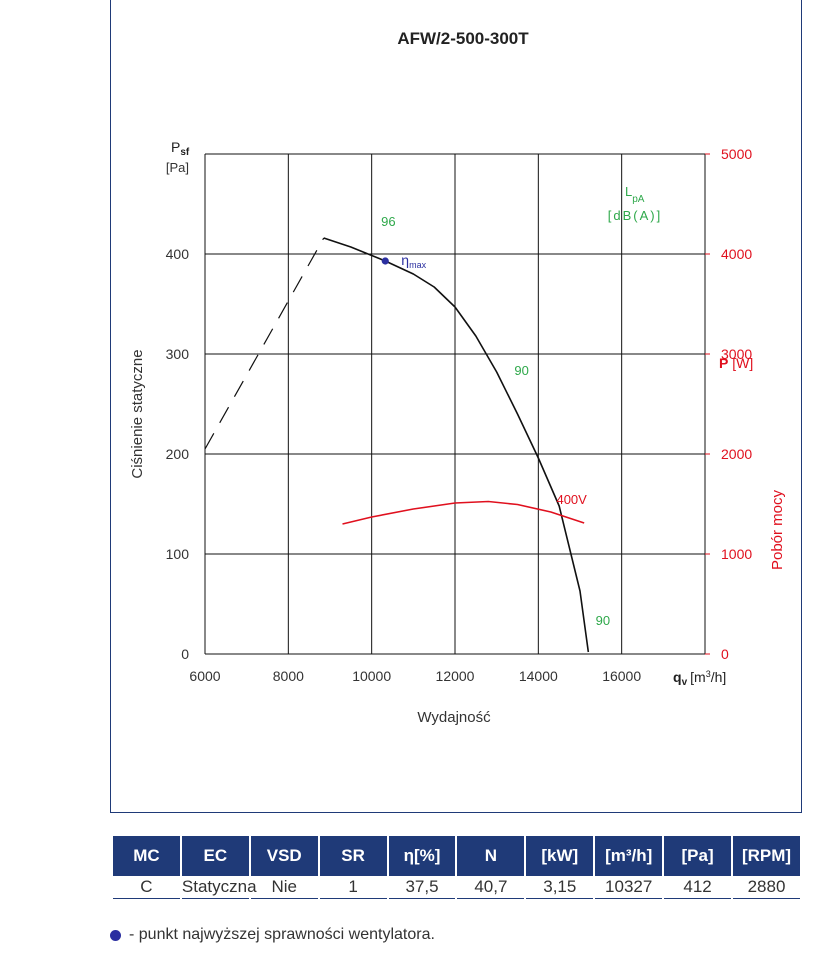 The image size is (834, 956). I want to click on header-cell: SR, so click(353, 856).